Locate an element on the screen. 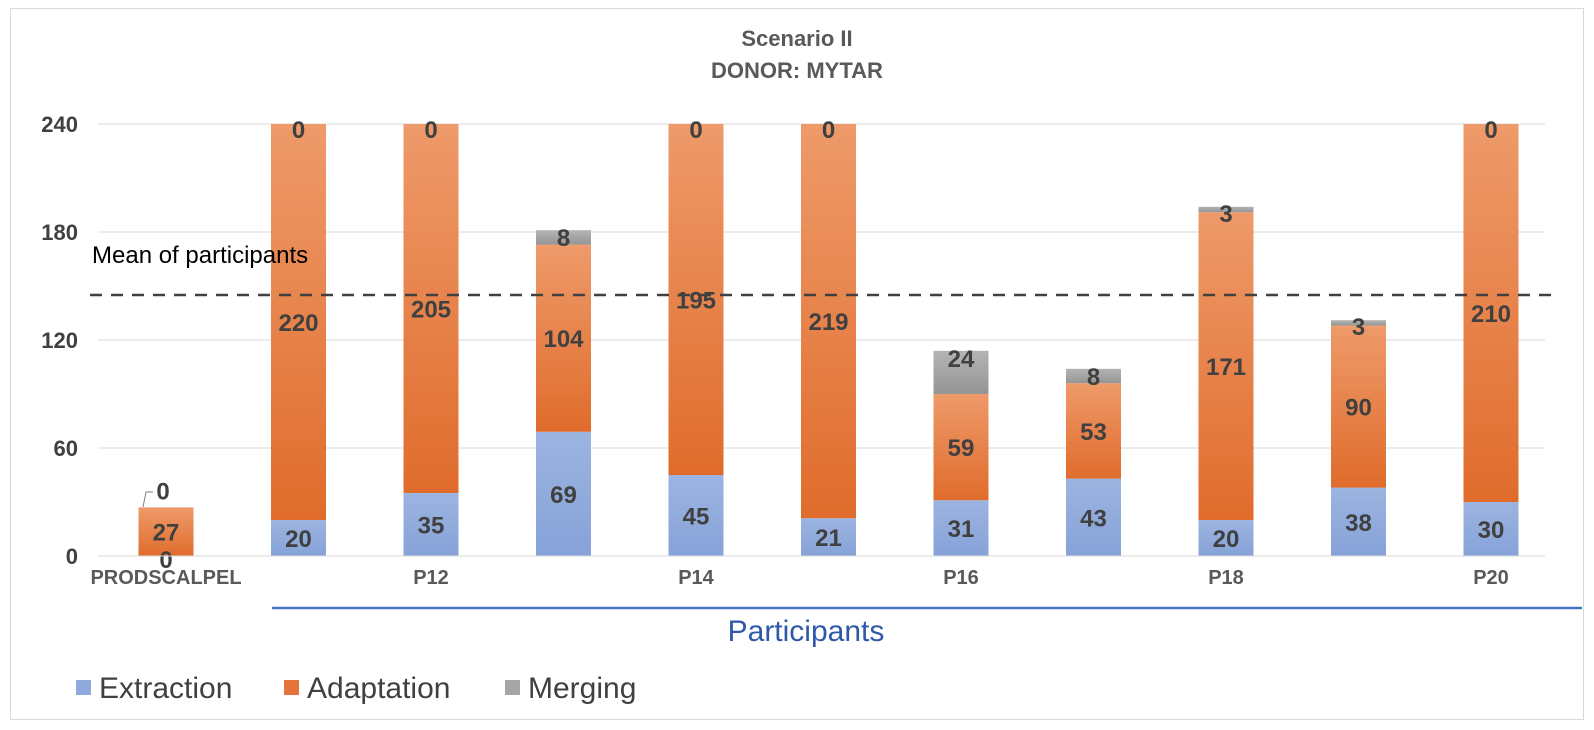 The width and height of the screenshot is (1594, 730). y-axis-ticks: 0 60 120 180 240 is located at coordinates (59, 340).